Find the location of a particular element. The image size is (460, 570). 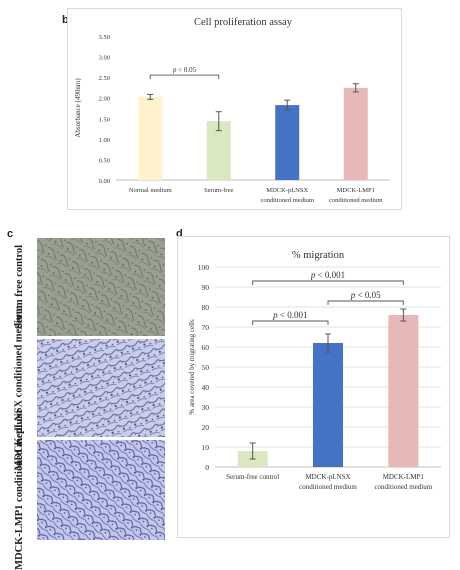

y-axis-label: % area covered by migrating cells is located at coordinates (192, 367).